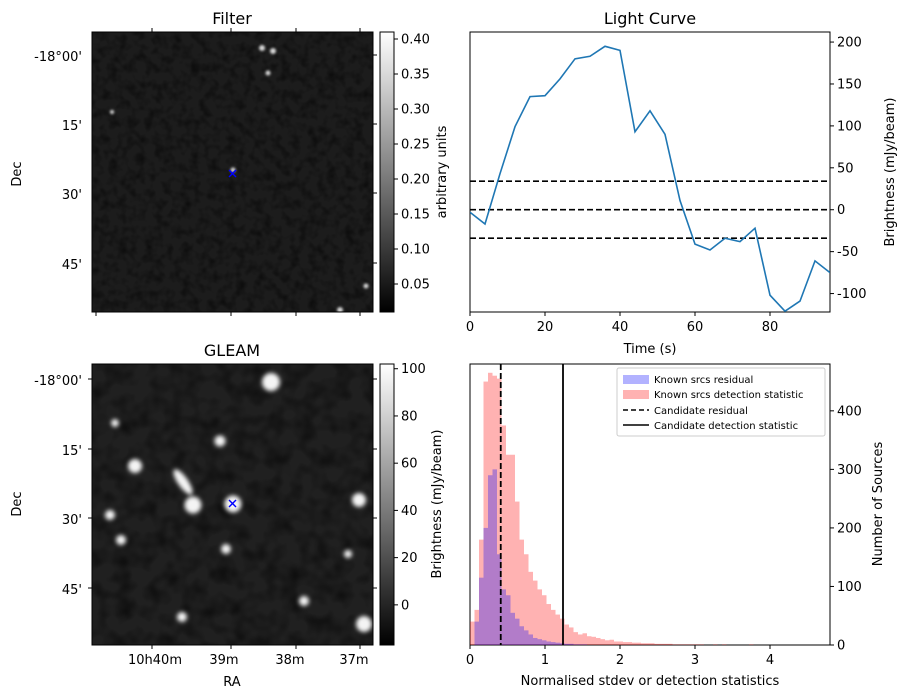 This screenshot has width=907, height=699. I want to click on legend-label: Candidate residual, so click(701, 411).